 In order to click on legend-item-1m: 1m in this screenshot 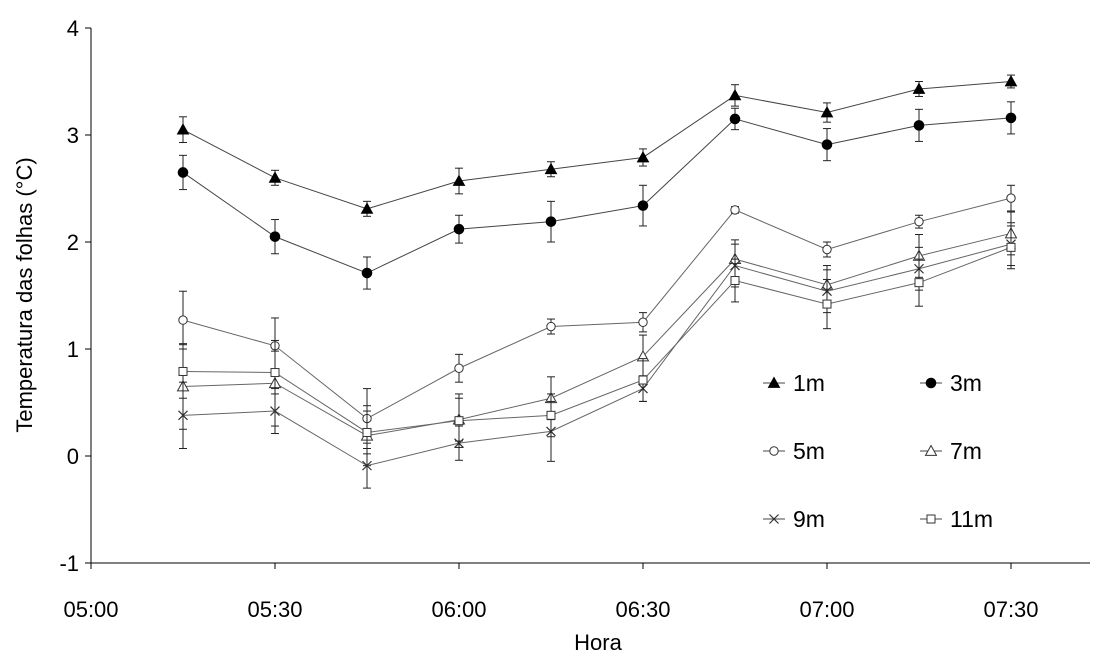, I will do `click(794, 383)`.